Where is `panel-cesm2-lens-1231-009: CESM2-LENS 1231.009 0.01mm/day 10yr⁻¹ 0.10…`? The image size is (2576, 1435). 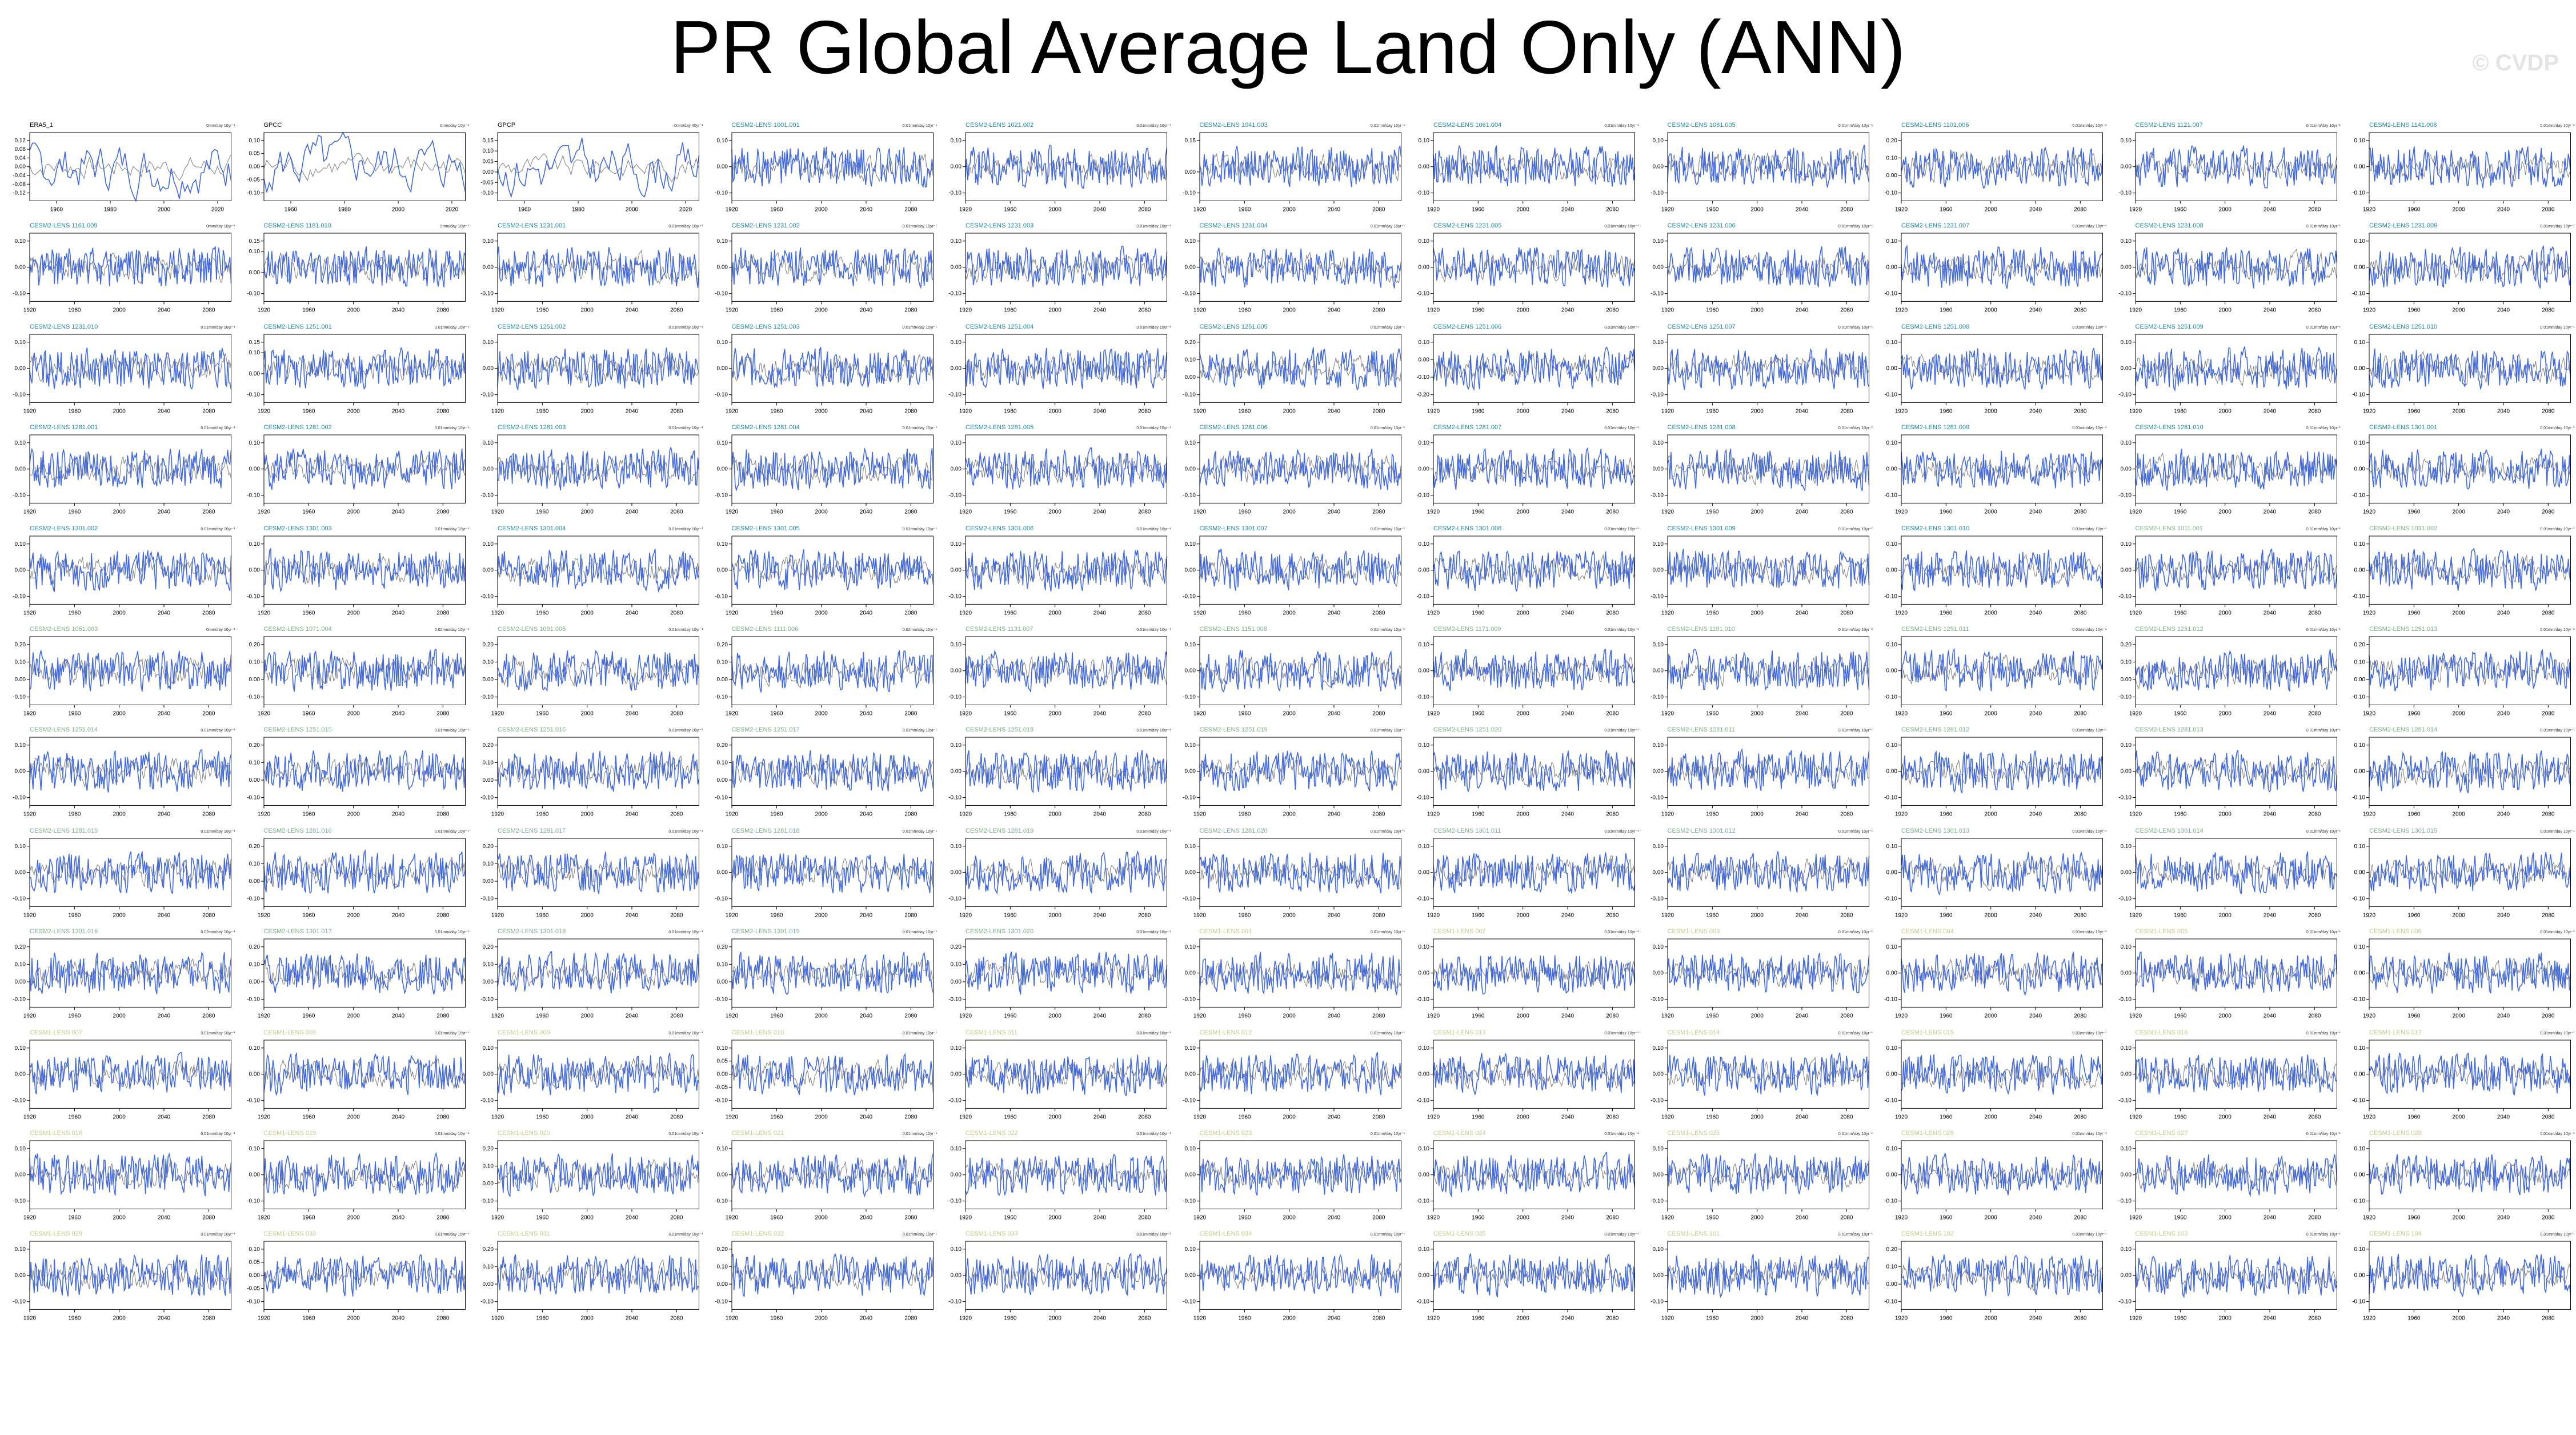
panel-cesm2-lens-1231-009: CESM2-LENS 1231.009 0.01mm/day 10yr⁻¹ 0.10… is located at coordinates (2460, 271).